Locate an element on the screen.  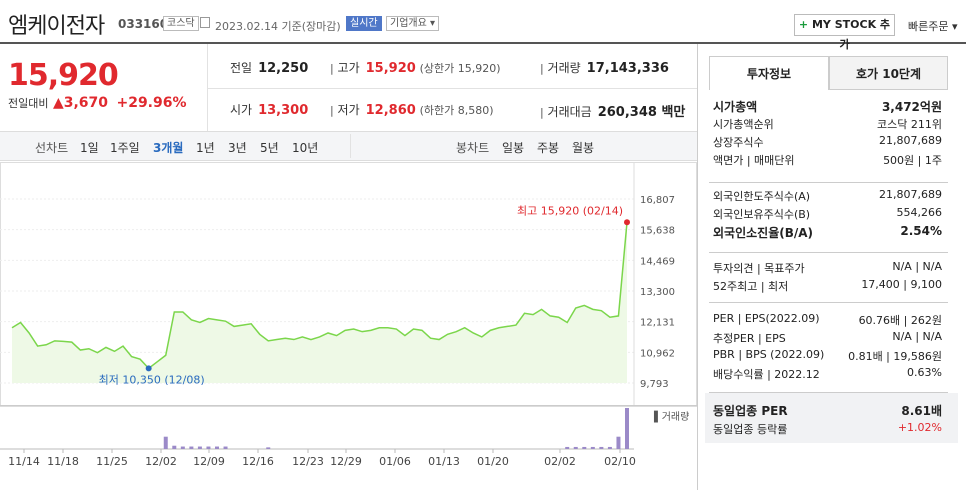
industry-value: 8.61배 is located at coordinates (921, 411).